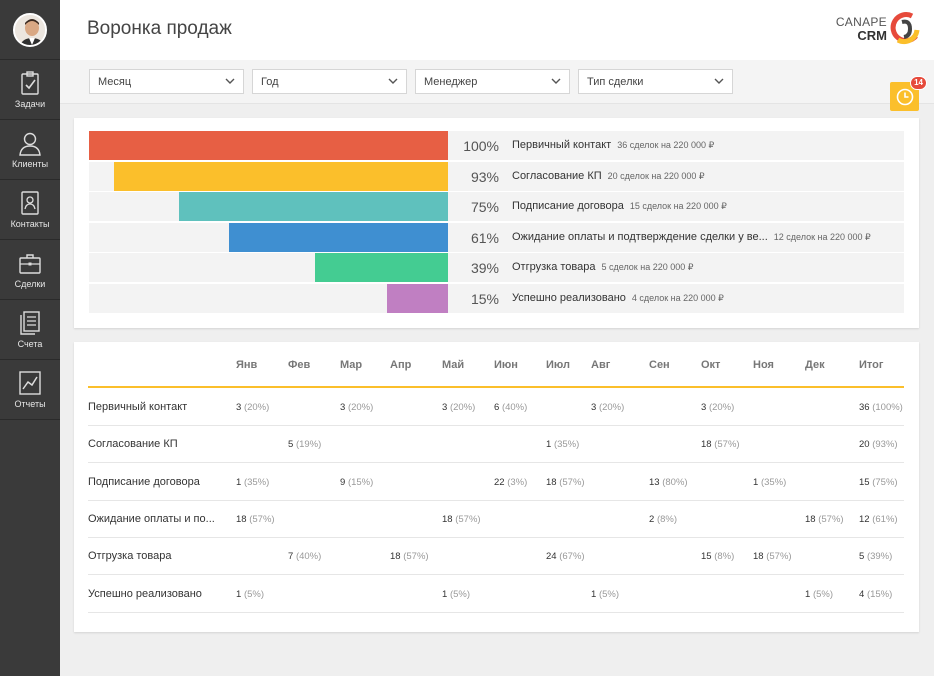 This screenshot has width=934, height=676. Describe the element at coordinates (558, 365) in the screenshot. I see `column-header: Июл` at that location.